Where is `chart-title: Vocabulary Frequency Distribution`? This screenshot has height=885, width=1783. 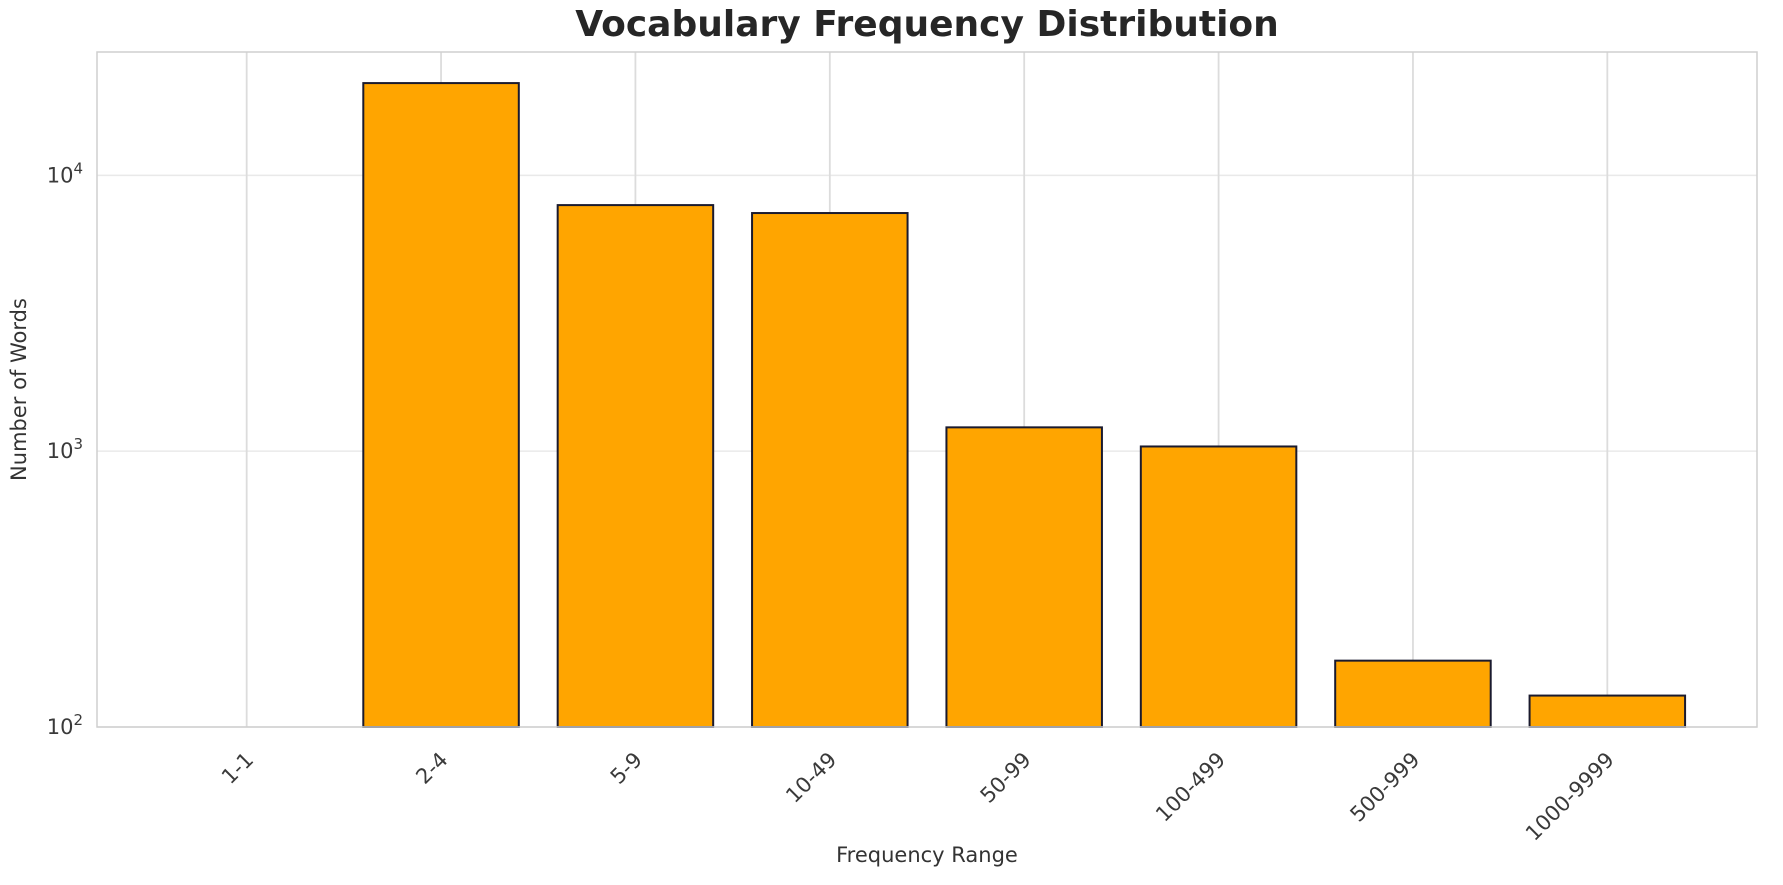
chart-title: Vocabulary Frequency Distribution is located at coordinates (927, 24).